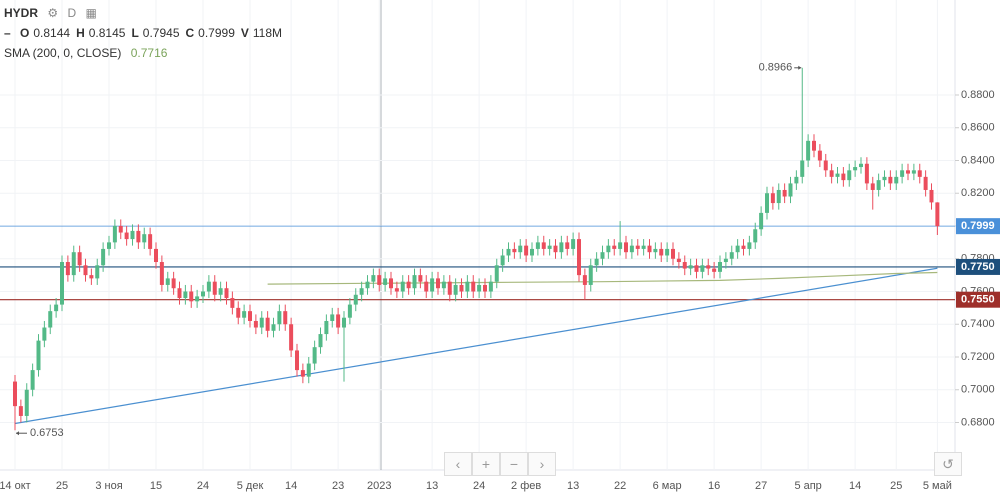 This screenshot has width=1000, height=494. What do you see at coordinates (291, 486) in the screenshot?
I see `x-tick-label: 14` at bounding box center [291, 486].